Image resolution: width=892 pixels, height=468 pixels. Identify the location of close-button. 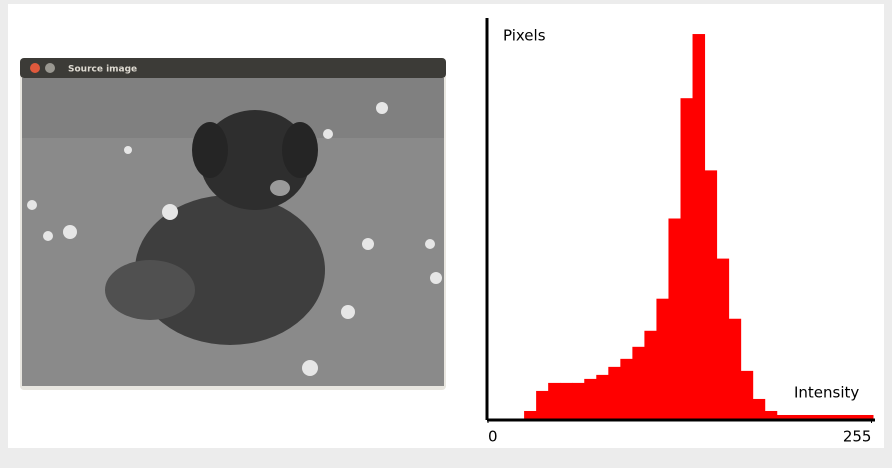
(35, 68).